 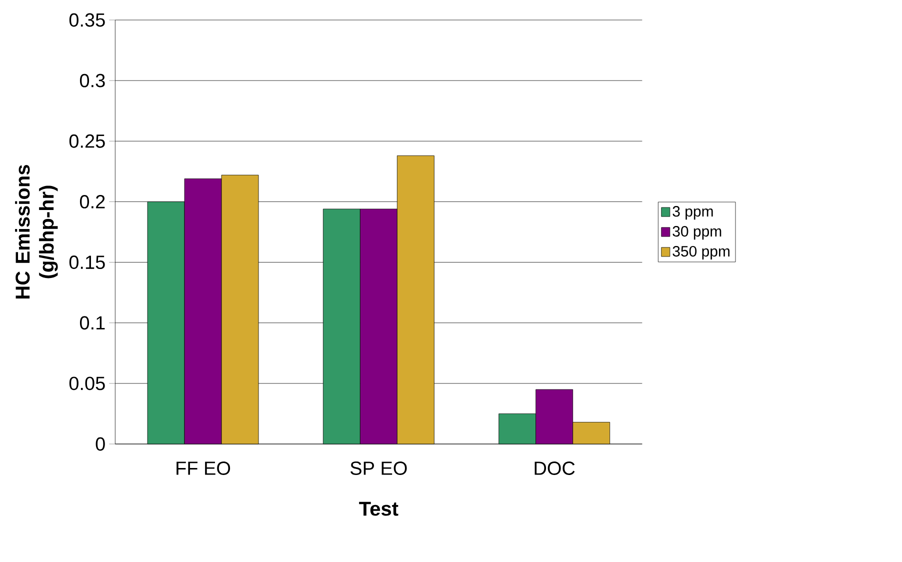 What do you see at coordinates (692, 213) in the screenshot?
I see `legend-label: 3 ppm` at bounding box center [692, 213].